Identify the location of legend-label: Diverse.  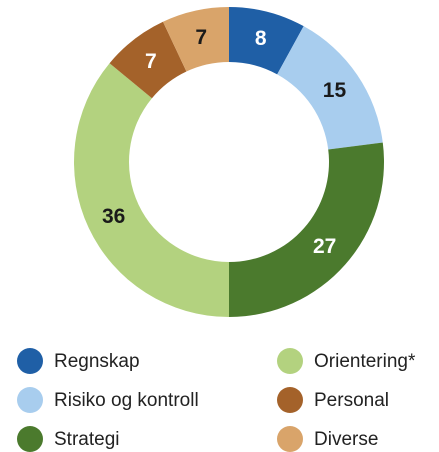
(346, 439).